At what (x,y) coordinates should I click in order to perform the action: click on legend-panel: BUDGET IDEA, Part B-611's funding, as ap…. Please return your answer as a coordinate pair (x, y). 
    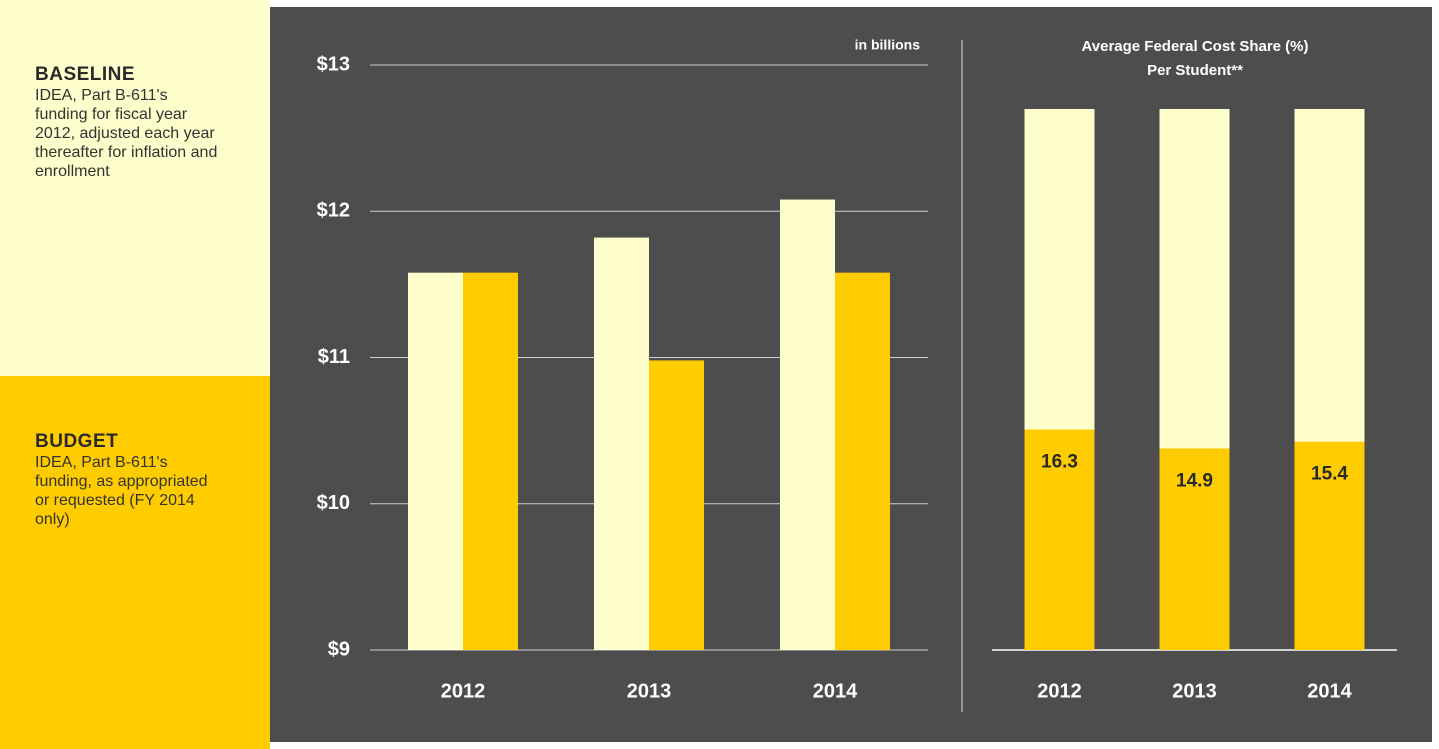
    Looking at the image, I should click on (135, 562).